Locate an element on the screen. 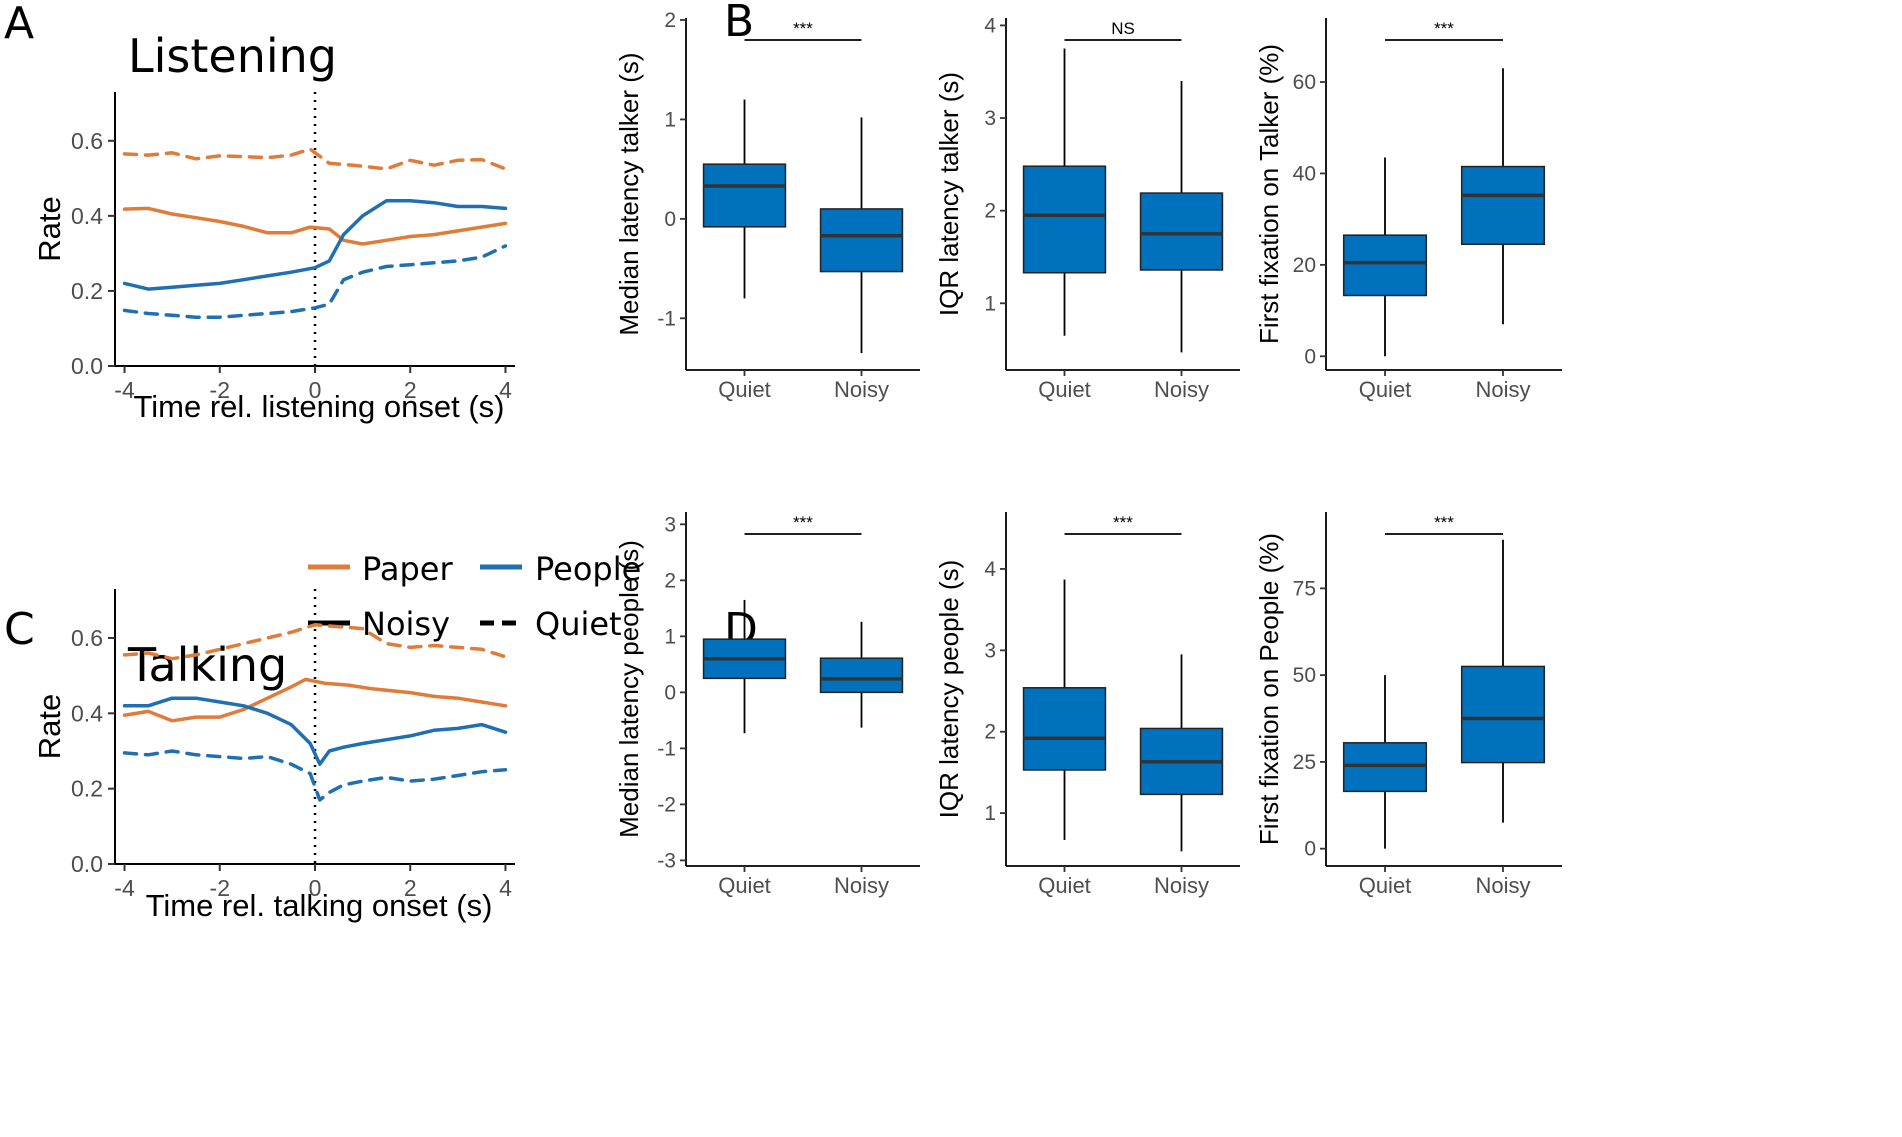 Image resolution: width=1902 pixels, height=1137 pixels. y-tick-label: 75 is located at coordinates (1304, 588).